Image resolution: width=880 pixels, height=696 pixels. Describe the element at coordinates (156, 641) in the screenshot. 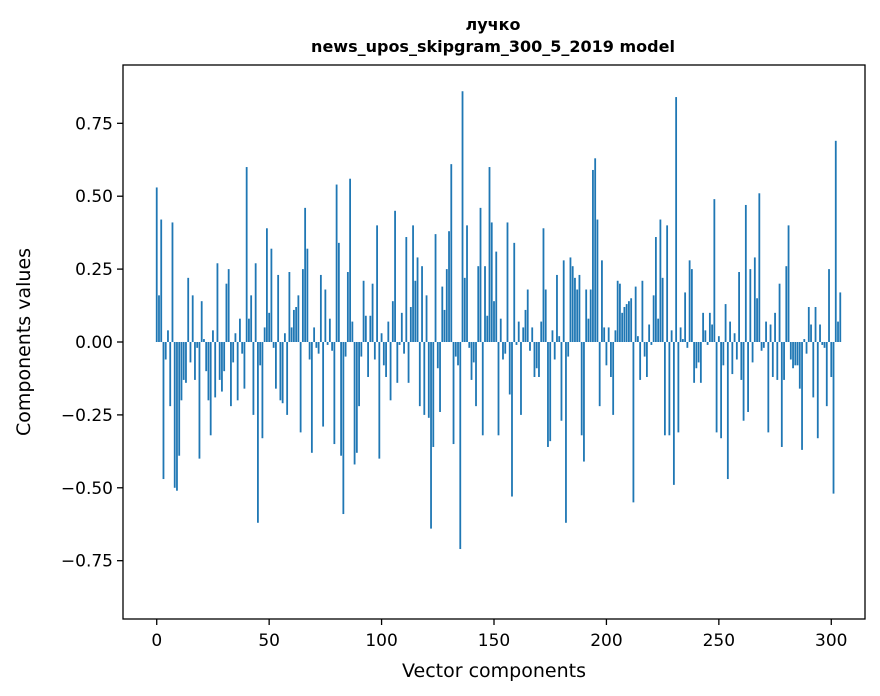

I see `x-tick-label: 0` at that location.